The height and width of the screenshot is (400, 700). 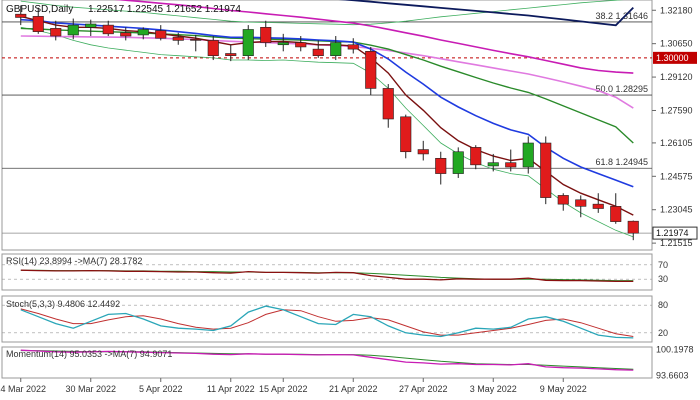 What do you see at coordinates (493, 389) in the screenshot?
I see `x-tick-label-7: 3 May 2022` at bounding box center [493, 389].